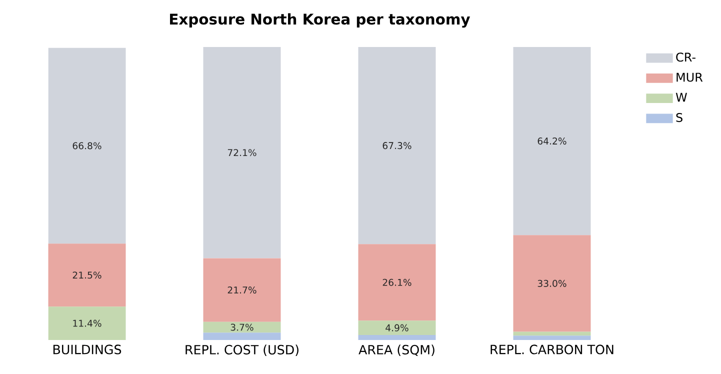  What do you see at coordinates (320, 20) in the screenshot?
I see `chart-title: Exposure North Korea per taxonomy` at bounding box center [320, 20].